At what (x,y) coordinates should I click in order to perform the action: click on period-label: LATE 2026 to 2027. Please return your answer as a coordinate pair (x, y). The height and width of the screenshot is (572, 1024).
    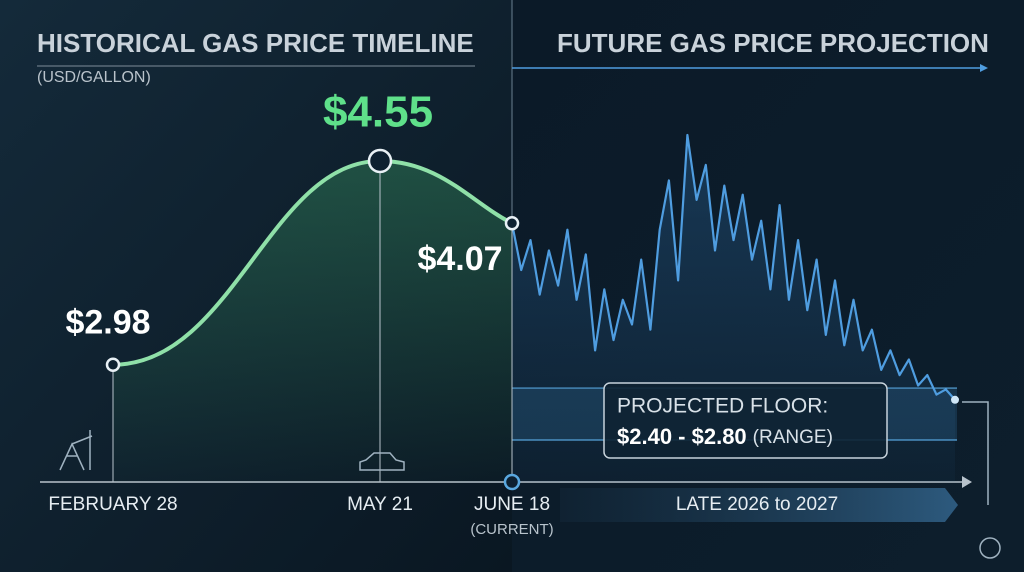
    Looking at the image, I should click on (757, 504).